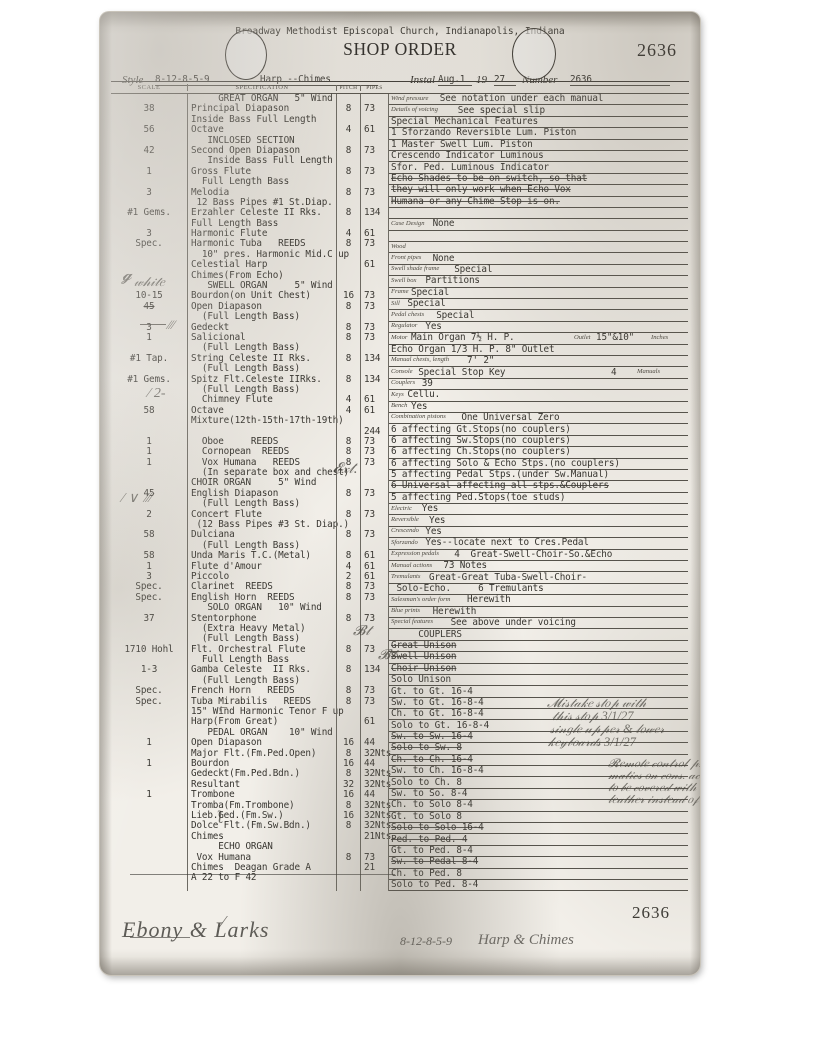 This screenshot has height=1054, width=816. I want to click on console-manual-count: 4, so click(614, 372).